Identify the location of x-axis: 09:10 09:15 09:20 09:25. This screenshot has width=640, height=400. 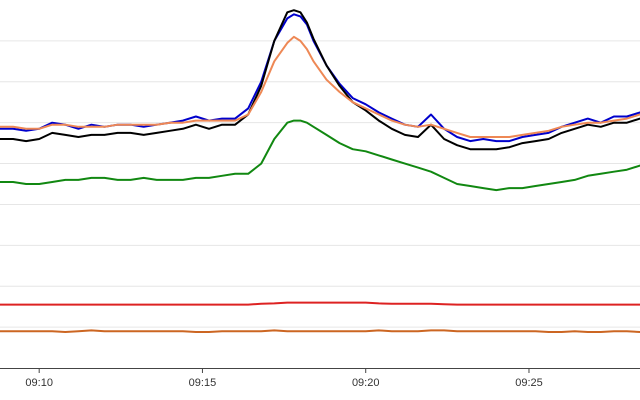
(320, 378).